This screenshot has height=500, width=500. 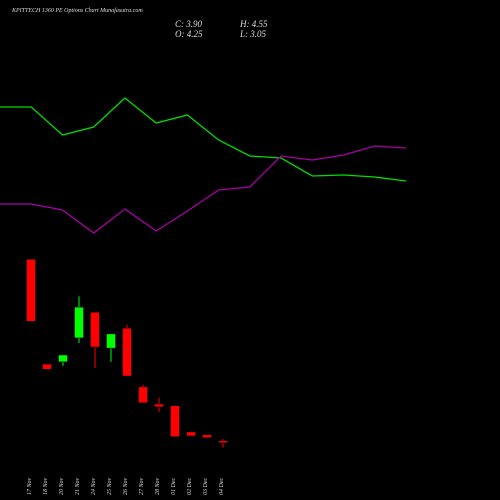 What do you see at coordinates (189, 34) in the screenshot?
I see `header-open: O: 4.25` at bounding box center [189, 34].